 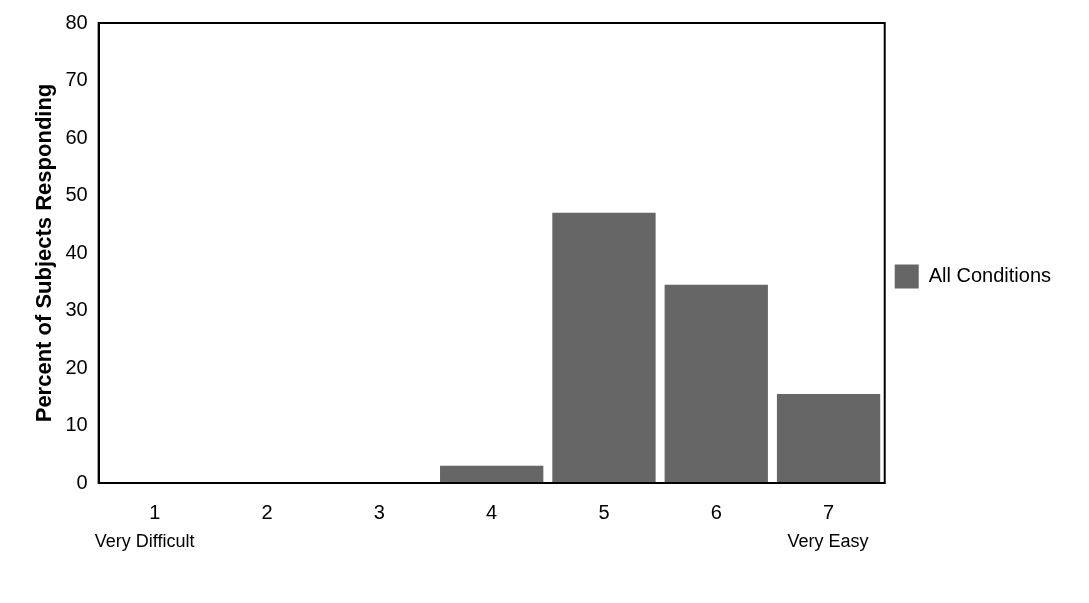 What do you see at coordinates (267, 511) in the screenshot?
I see `x-tick-label: 2` at bounding box center [267, 511].